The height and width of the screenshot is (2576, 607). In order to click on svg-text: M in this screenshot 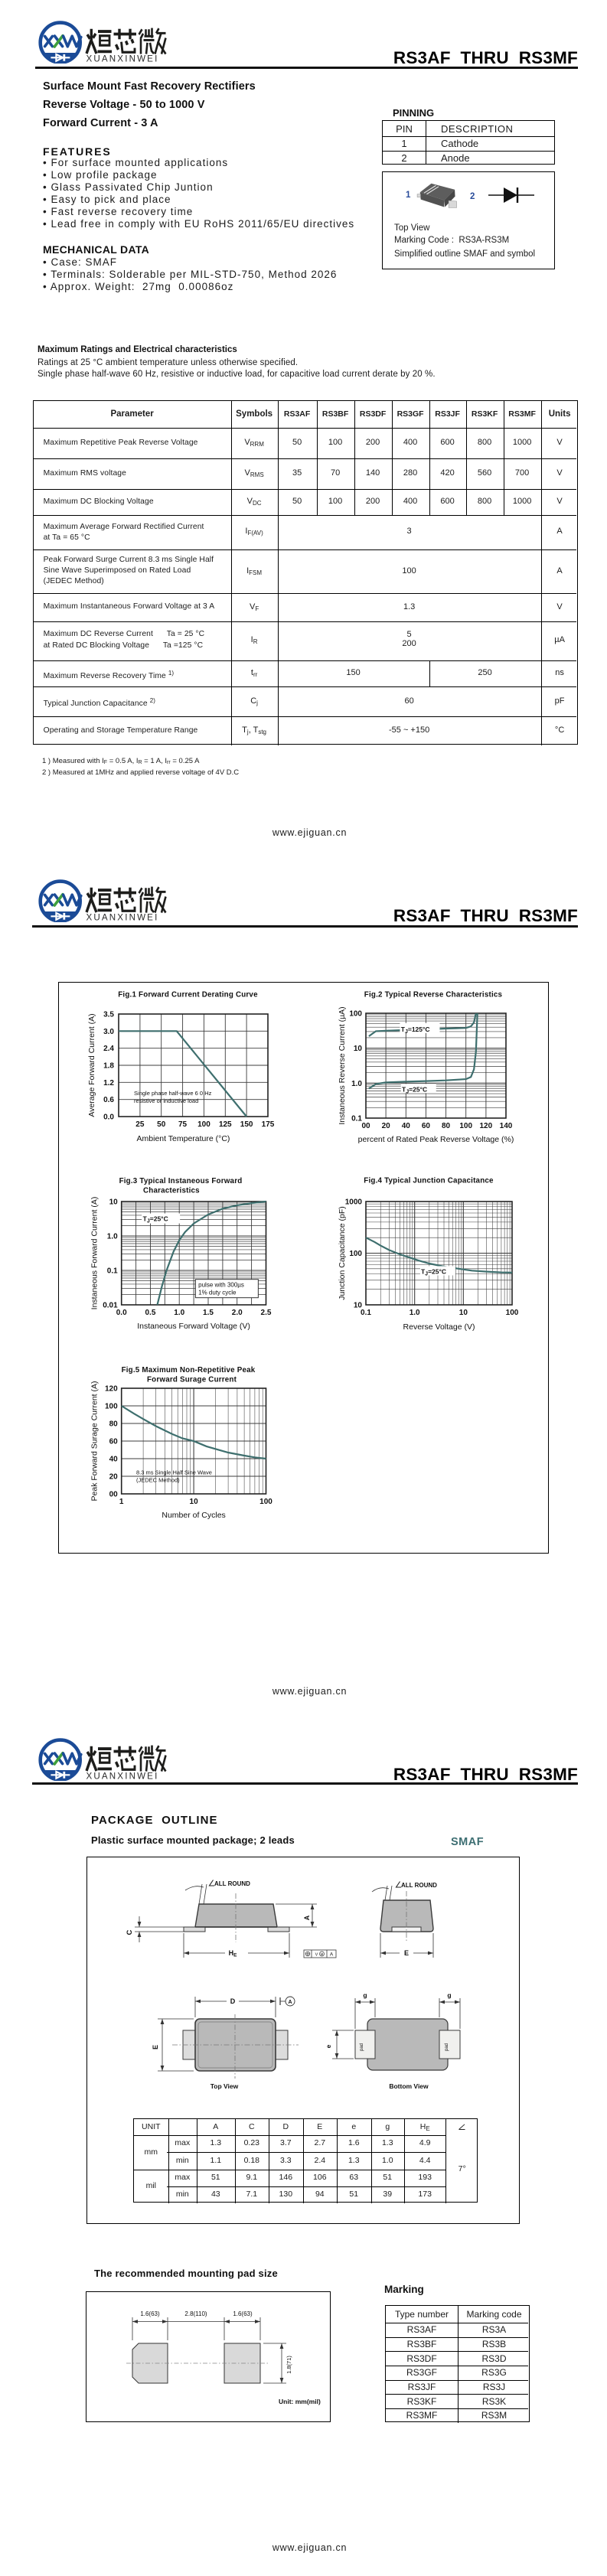, I will do `click(322, 1954)`.